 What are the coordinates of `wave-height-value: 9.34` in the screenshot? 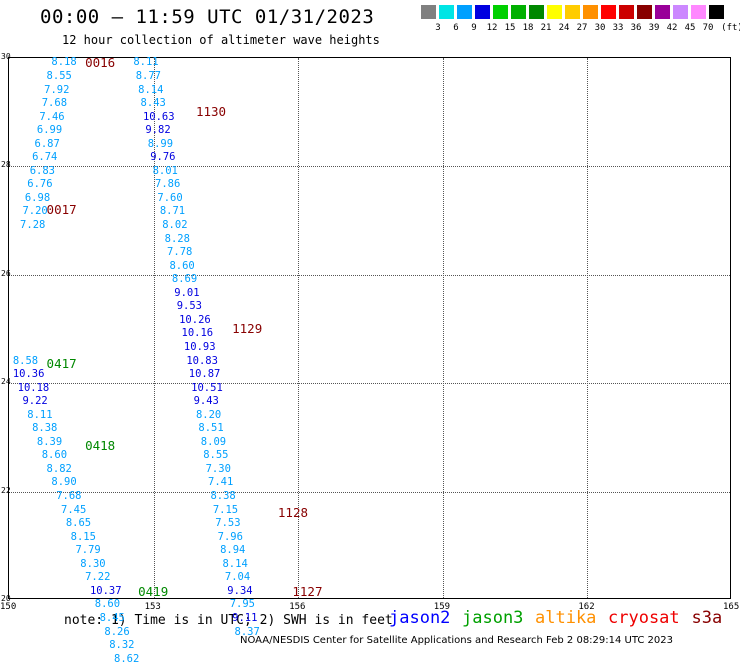 It's located at (240, 590).